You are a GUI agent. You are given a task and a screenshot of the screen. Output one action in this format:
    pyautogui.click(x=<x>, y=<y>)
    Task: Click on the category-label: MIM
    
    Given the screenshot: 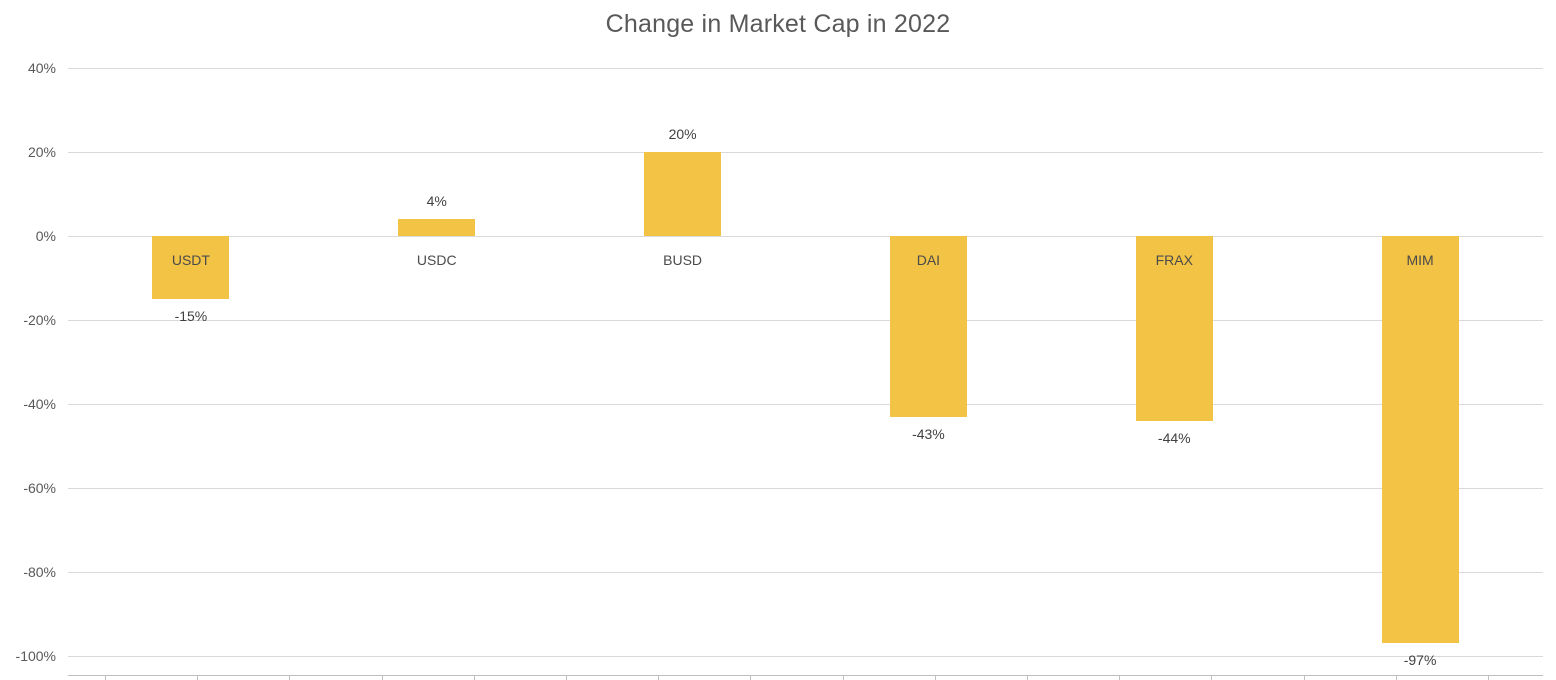 What is the action you would take?
    pyautogui.click(x=1420, y=260)
    